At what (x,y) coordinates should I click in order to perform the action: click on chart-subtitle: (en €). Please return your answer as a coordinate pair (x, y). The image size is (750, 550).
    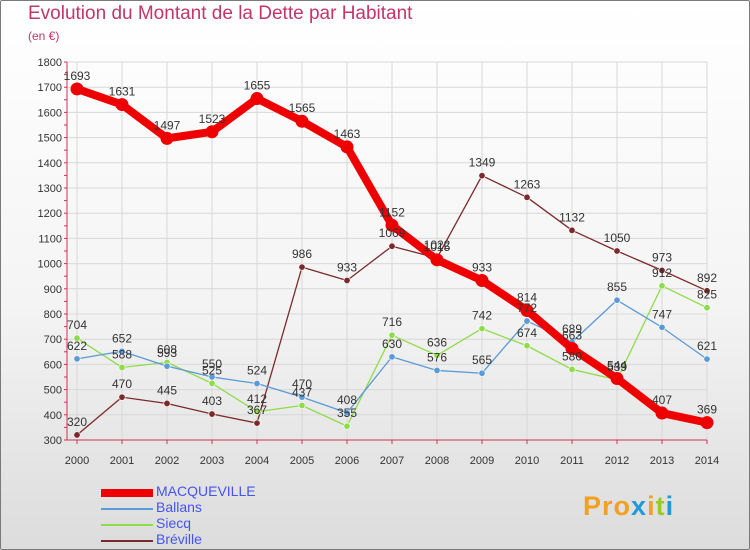
    Looking at the image, I should click on (44, 36).